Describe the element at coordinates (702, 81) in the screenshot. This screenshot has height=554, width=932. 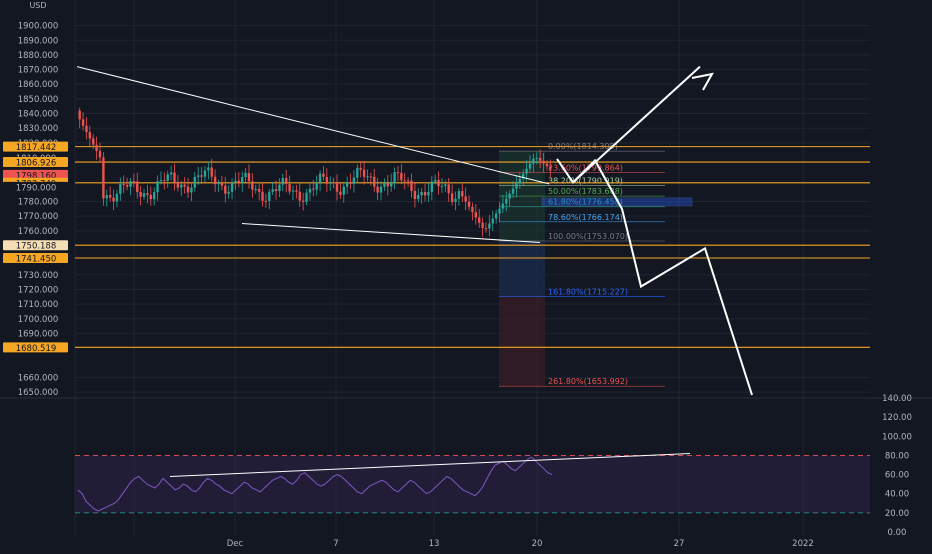
I see `arrowhead-icon` at that location.